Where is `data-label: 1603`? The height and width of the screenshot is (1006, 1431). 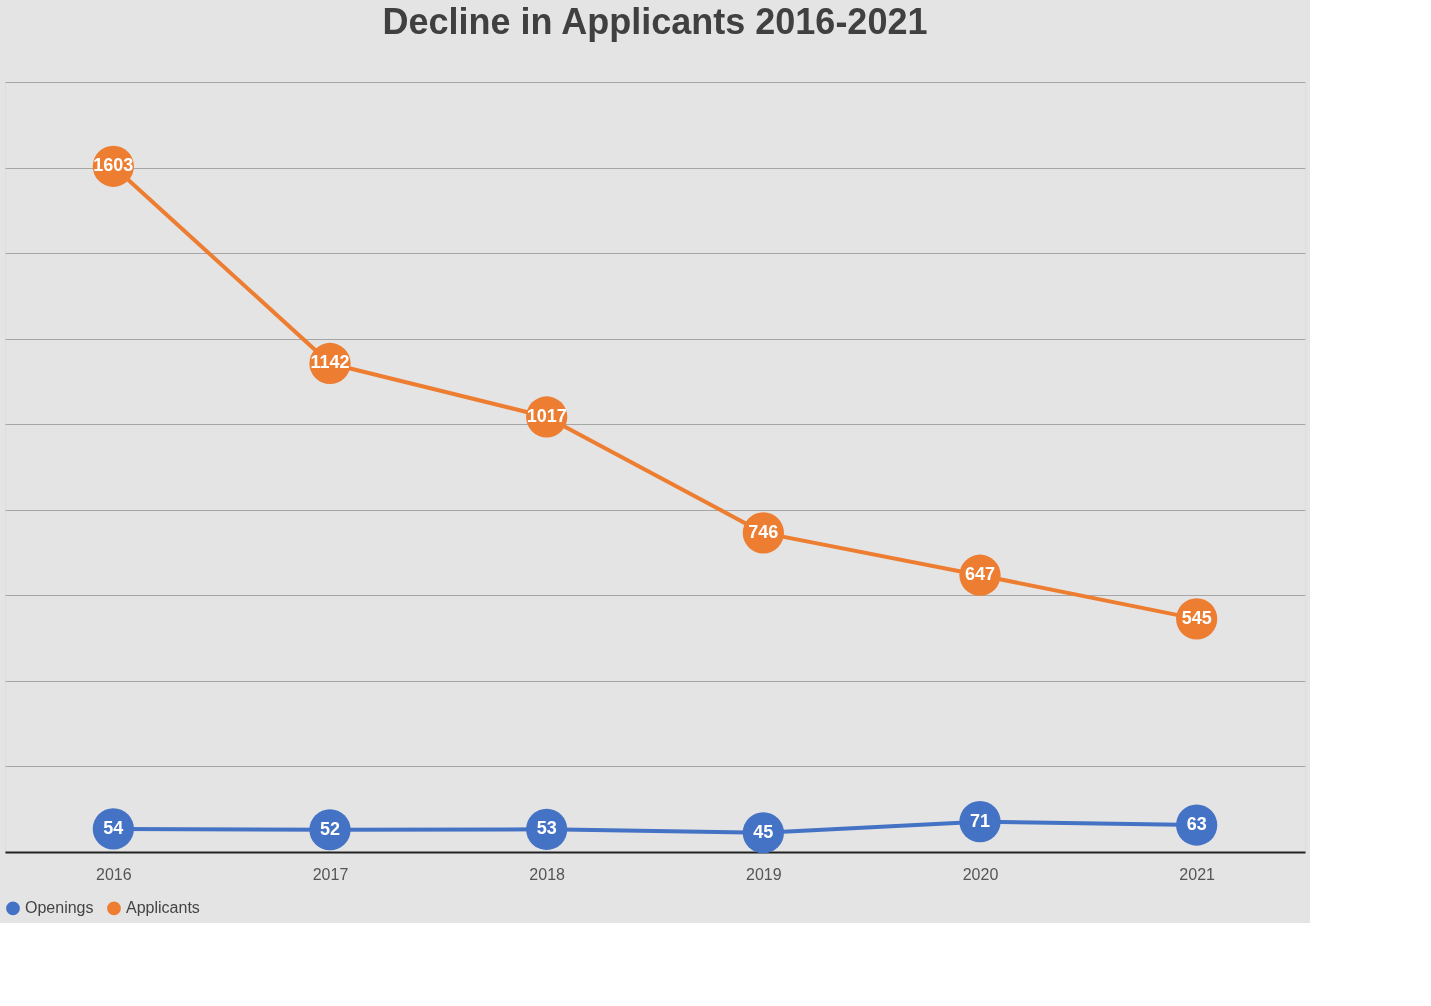
data-label: 1603 is located at coordinates (113, 165).